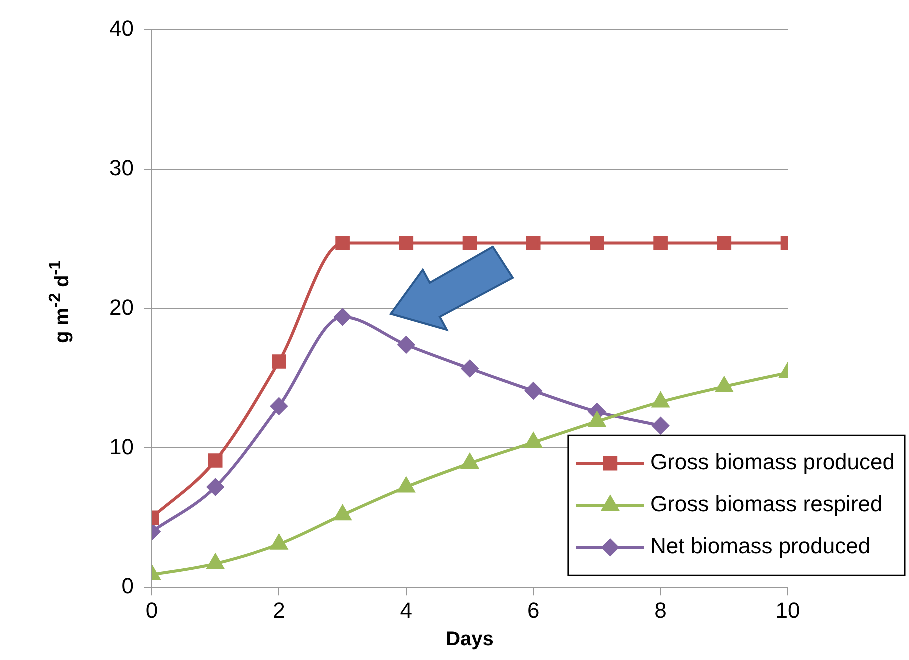 Image resolution: width=909 pixels, height=660 pixels. Describe the element at coordinates (533, 610) in the screenshot. I see `x-tick-label: 6` at that location.